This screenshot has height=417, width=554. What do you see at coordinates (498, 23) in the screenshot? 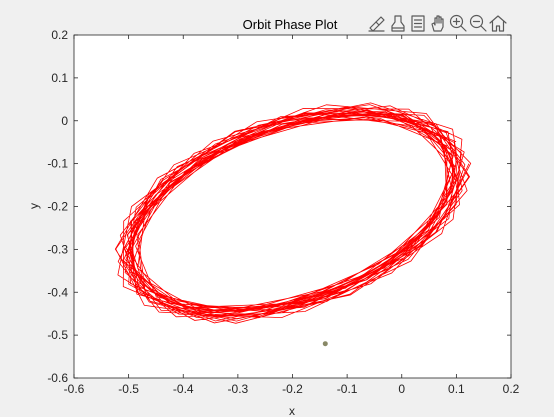
I see `home-icon` at bounding box center [498, 23].